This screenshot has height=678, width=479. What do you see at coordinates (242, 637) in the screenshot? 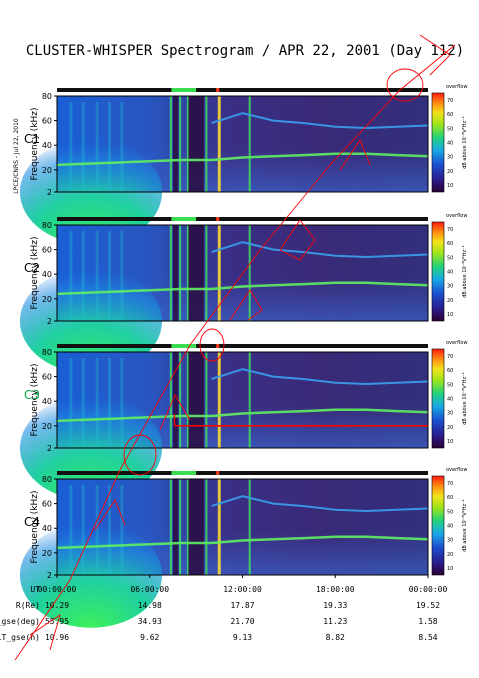
I see `orbit-row-value: 9.13` at bounding box center [242, 637].